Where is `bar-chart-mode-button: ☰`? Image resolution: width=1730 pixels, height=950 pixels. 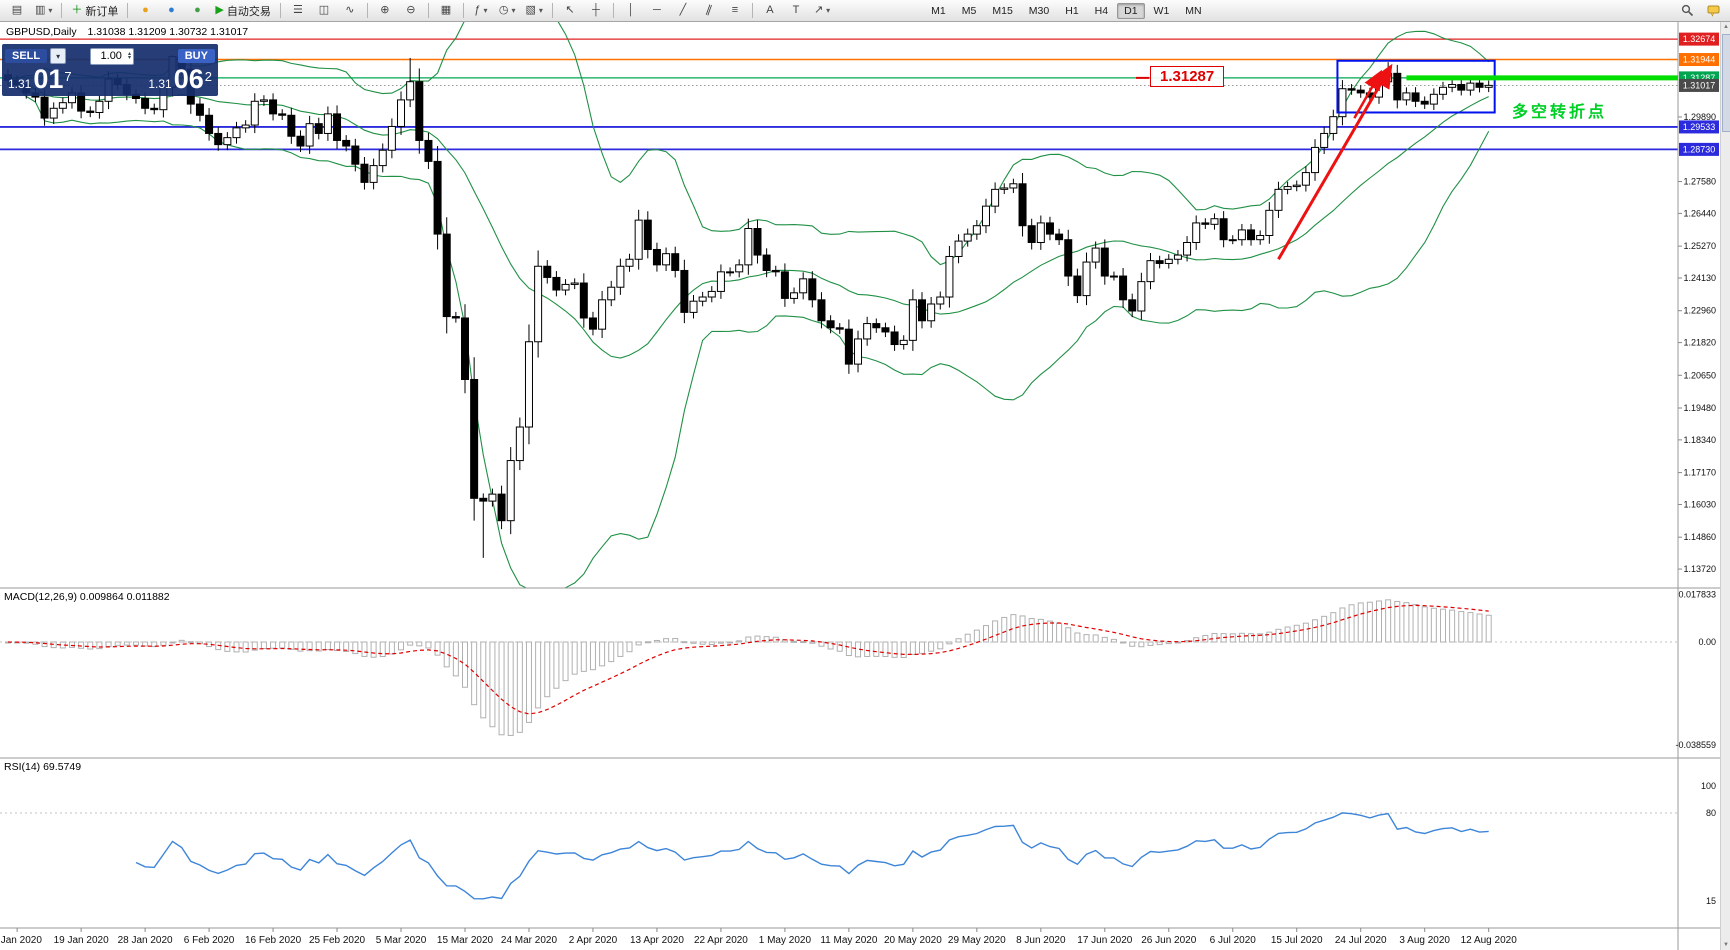
bar-chart-mode-button: ☰ is located at coordinates (298, 11).